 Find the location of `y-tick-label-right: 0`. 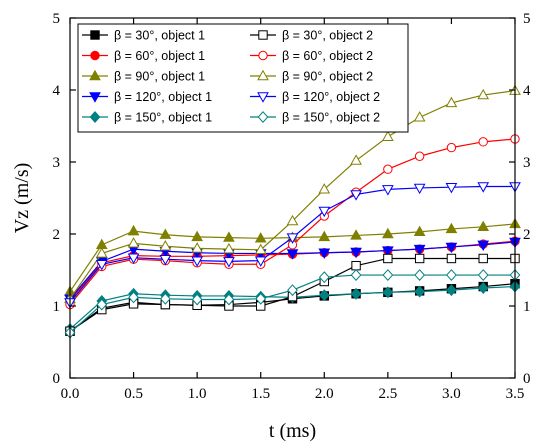

y-tick-label-right: 0 is located at coordinates (527, 379).